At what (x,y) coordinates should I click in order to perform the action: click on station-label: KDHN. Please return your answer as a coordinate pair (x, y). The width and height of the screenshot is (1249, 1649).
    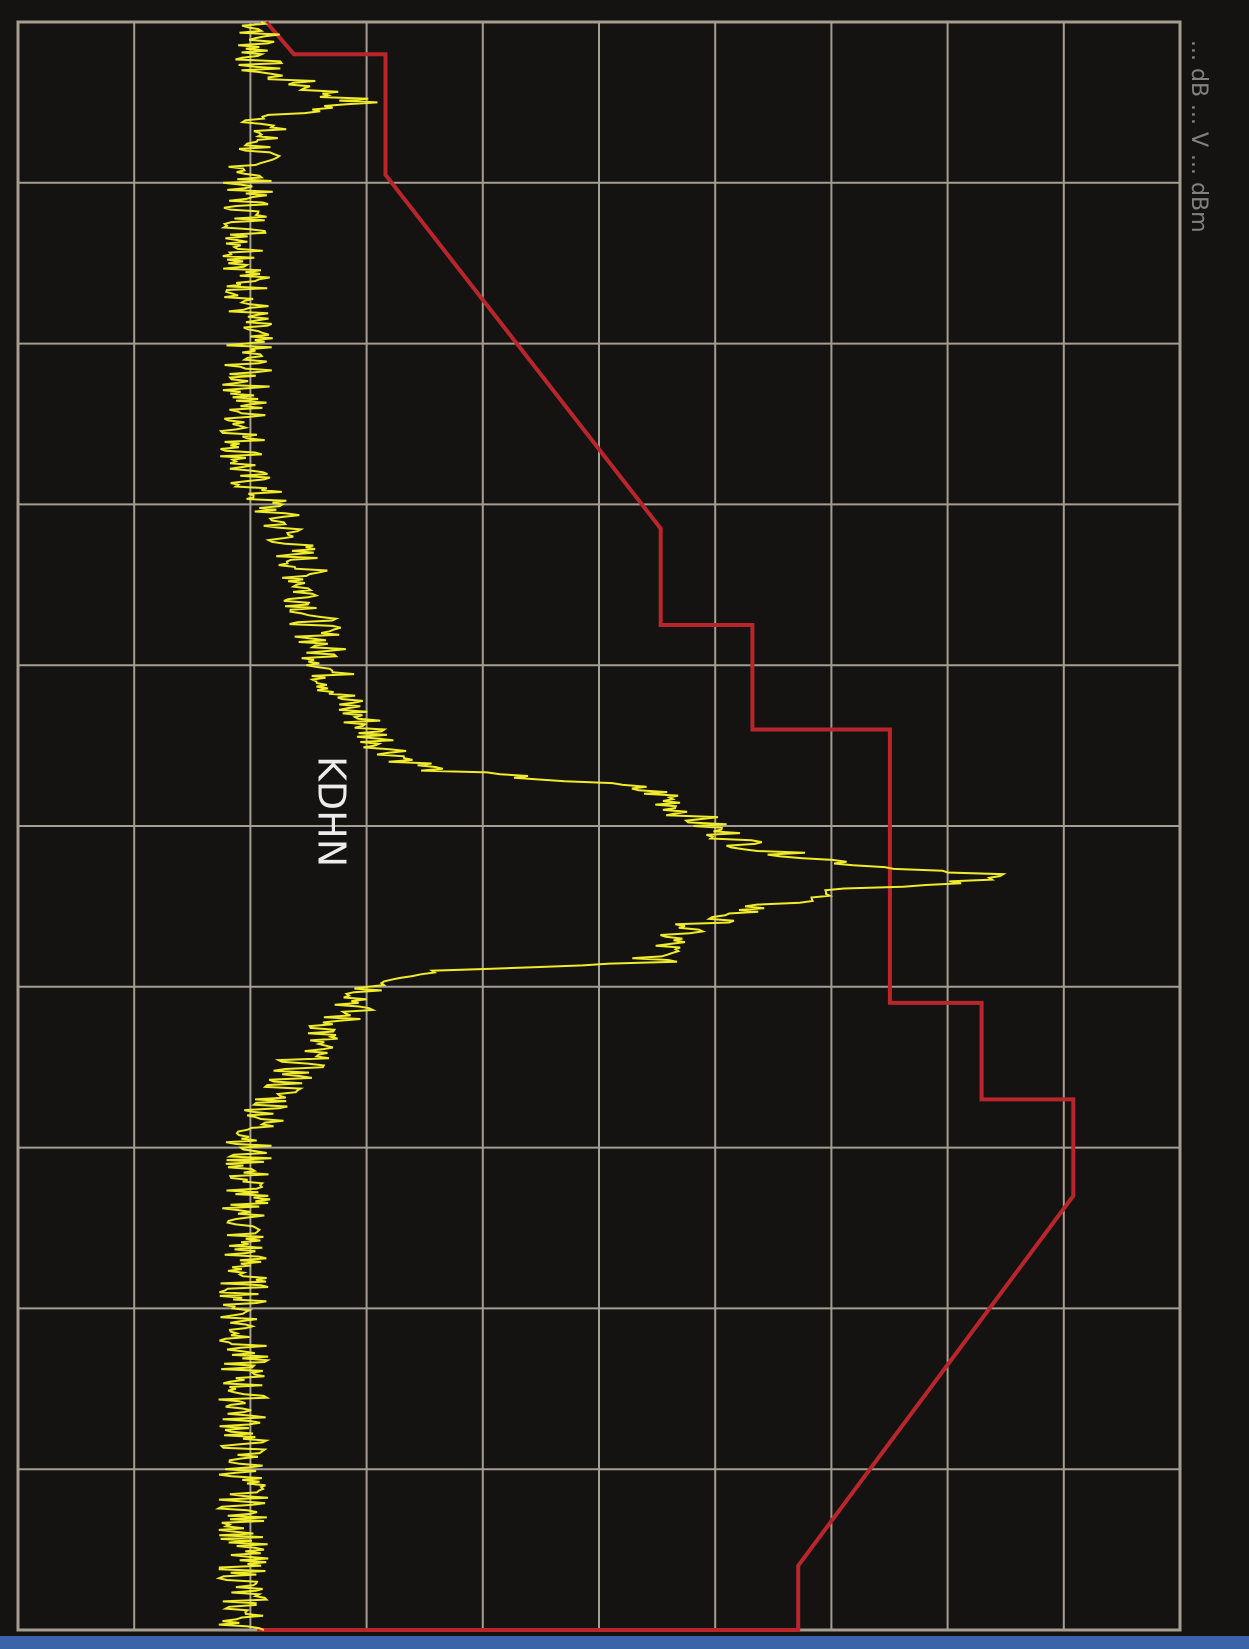
    Looking at the image, I should click on (332, 811).